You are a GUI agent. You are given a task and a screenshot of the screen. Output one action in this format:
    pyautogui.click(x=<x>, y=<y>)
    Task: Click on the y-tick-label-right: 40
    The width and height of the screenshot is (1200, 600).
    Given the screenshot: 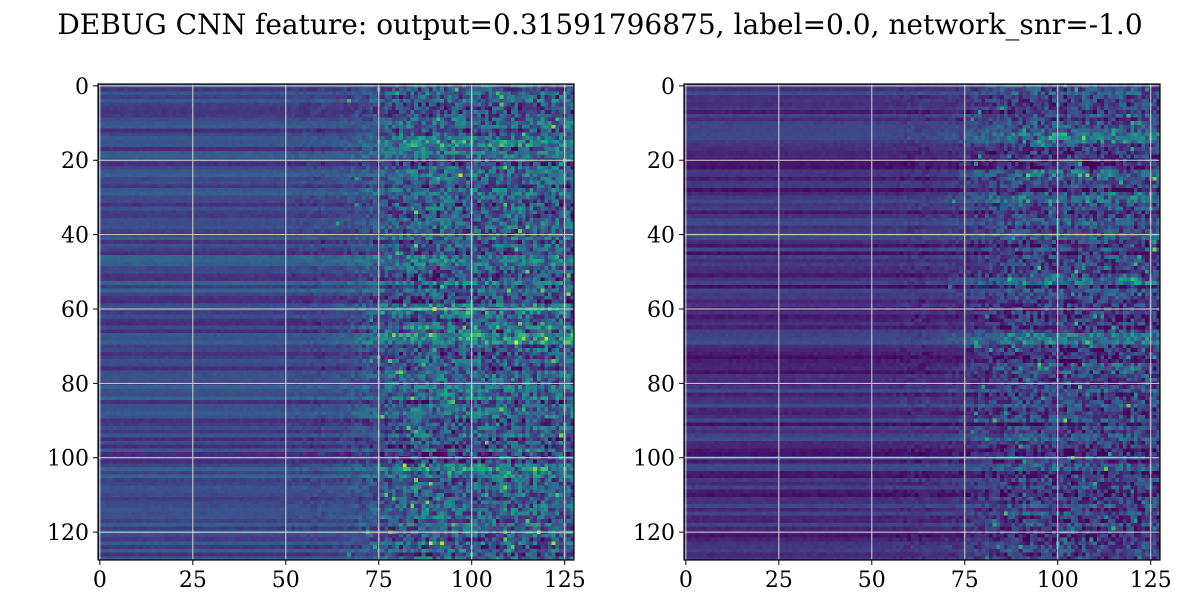 What is the action you would take?
    pyautogui.click(x=661, y=236)
    